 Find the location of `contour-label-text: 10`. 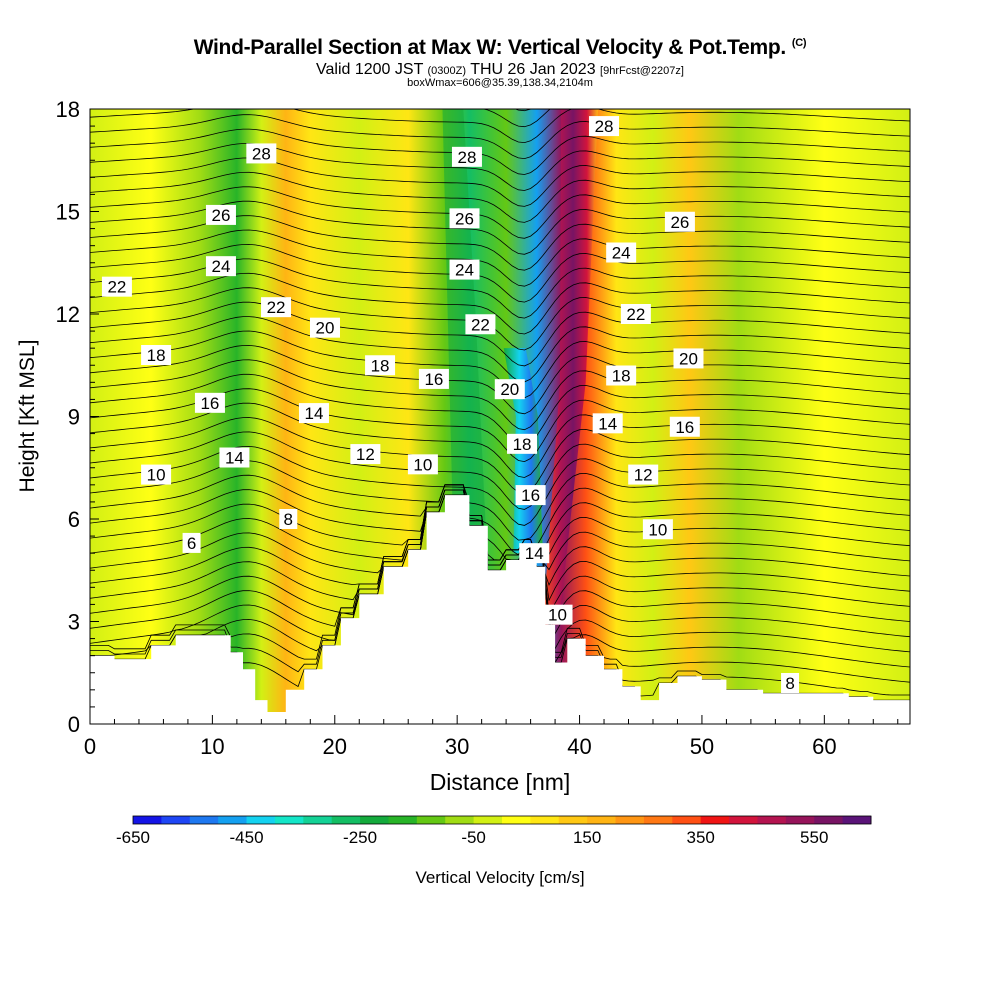

contour-label-text: 10 is located at coordinates (422, 464).